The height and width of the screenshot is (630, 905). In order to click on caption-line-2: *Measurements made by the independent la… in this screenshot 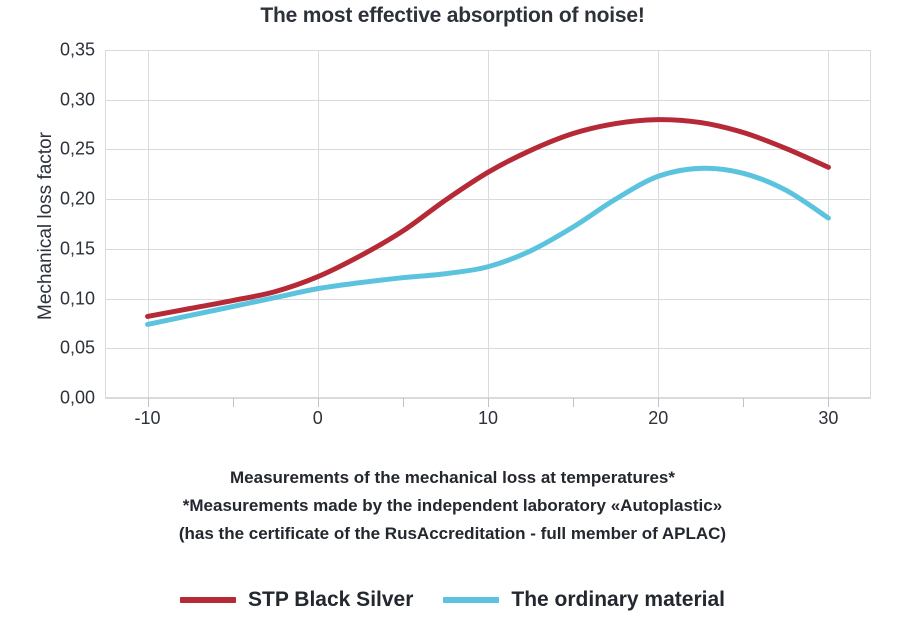, I will do `click(452, 505)`.